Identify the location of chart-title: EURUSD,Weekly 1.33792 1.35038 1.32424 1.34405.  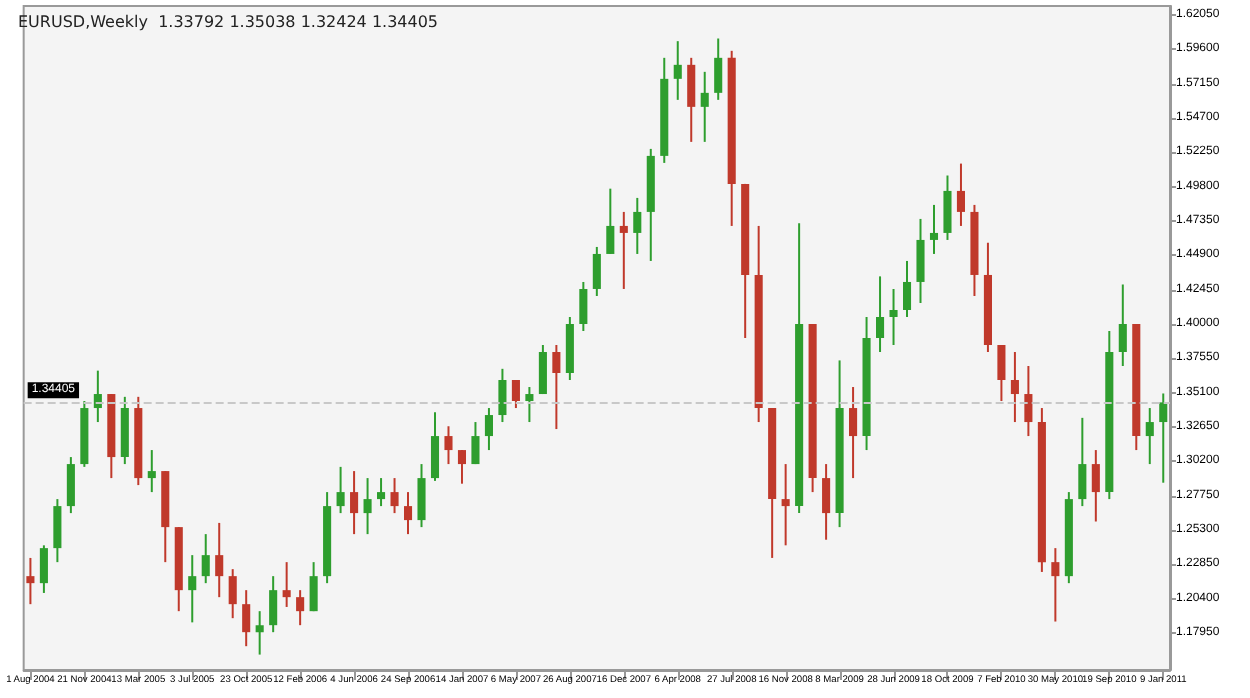
(228, 22).